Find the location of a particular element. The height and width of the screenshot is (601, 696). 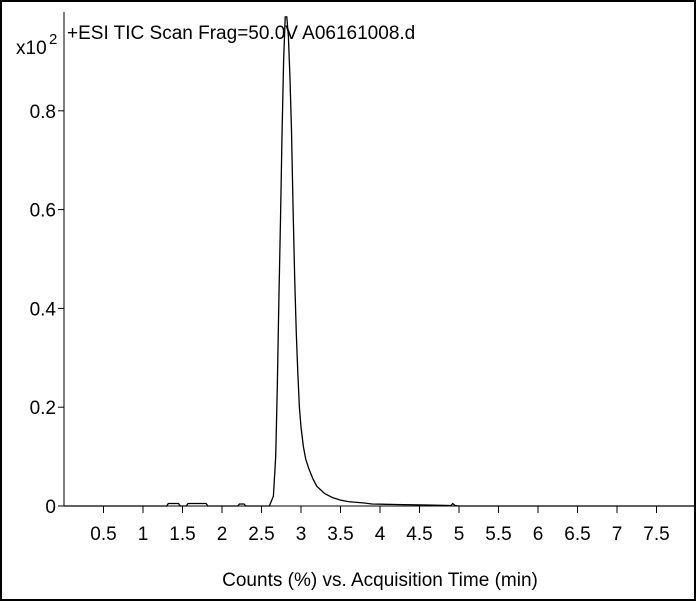

x-tick-label: 1.5 is located at coordinates (182, 534).